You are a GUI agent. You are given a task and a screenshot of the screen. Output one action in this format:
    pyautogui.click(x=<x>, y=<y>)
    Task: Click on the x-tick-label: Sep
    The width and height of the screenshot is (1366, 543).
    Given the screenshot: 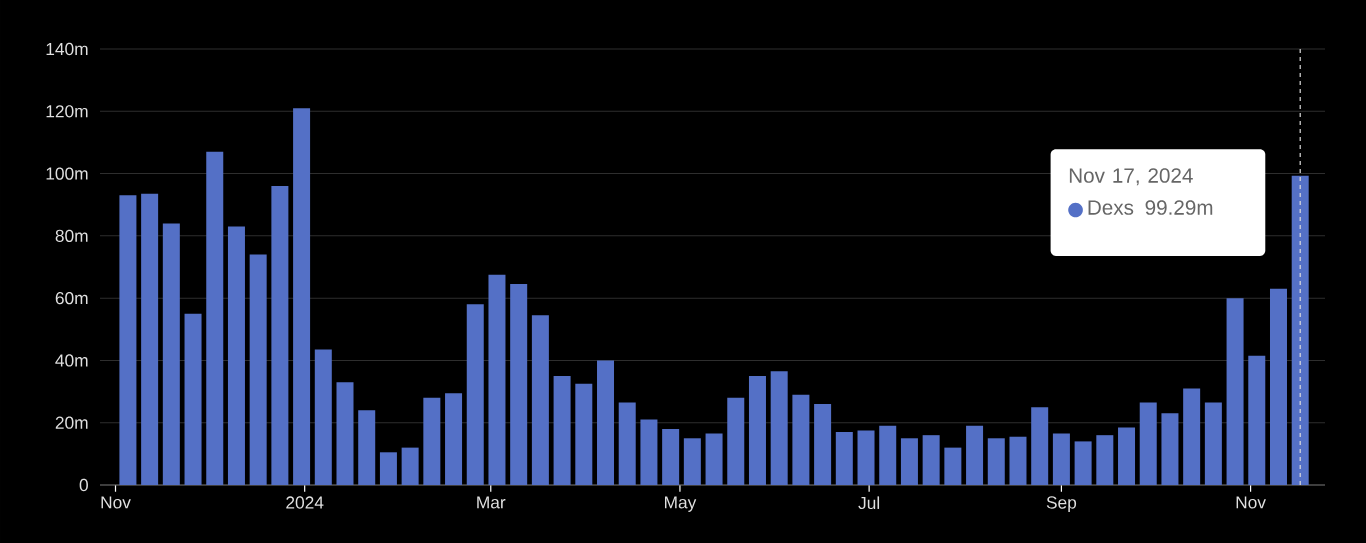 What is the action you would take?
    pyautogui.click(x=1061, y=504)
    